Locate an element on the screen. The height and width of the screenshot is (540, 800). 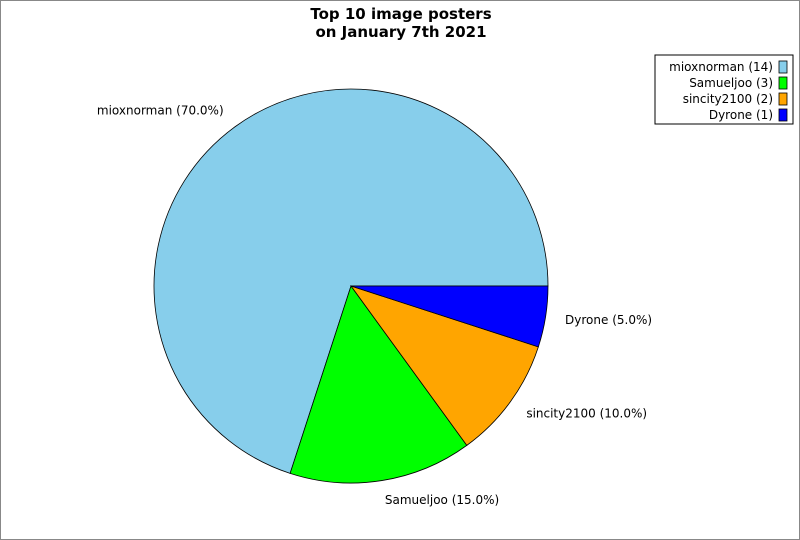
legend-swatch-dyrone is located at coordinates (783, 115).